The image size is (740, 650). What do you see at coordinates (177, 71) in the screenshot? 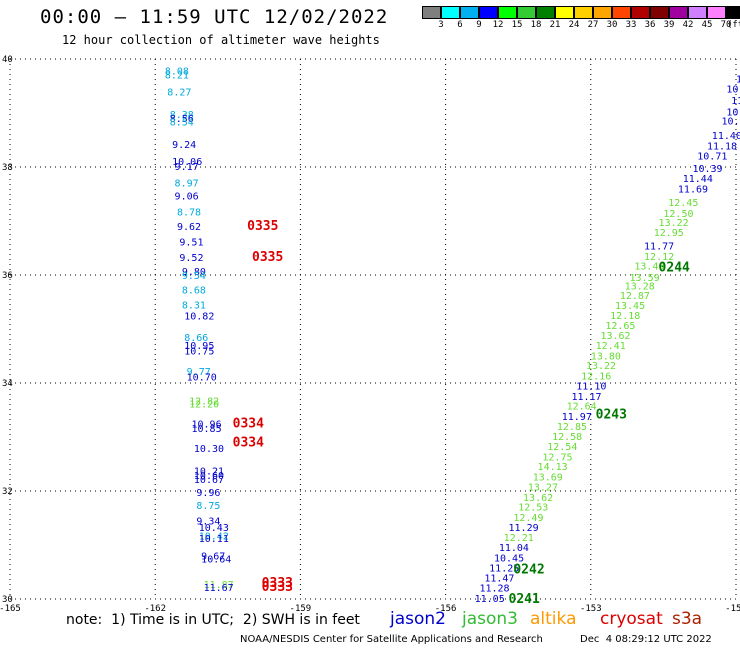
I see `swh-label: 8.08` at bounding box center [177, 71].